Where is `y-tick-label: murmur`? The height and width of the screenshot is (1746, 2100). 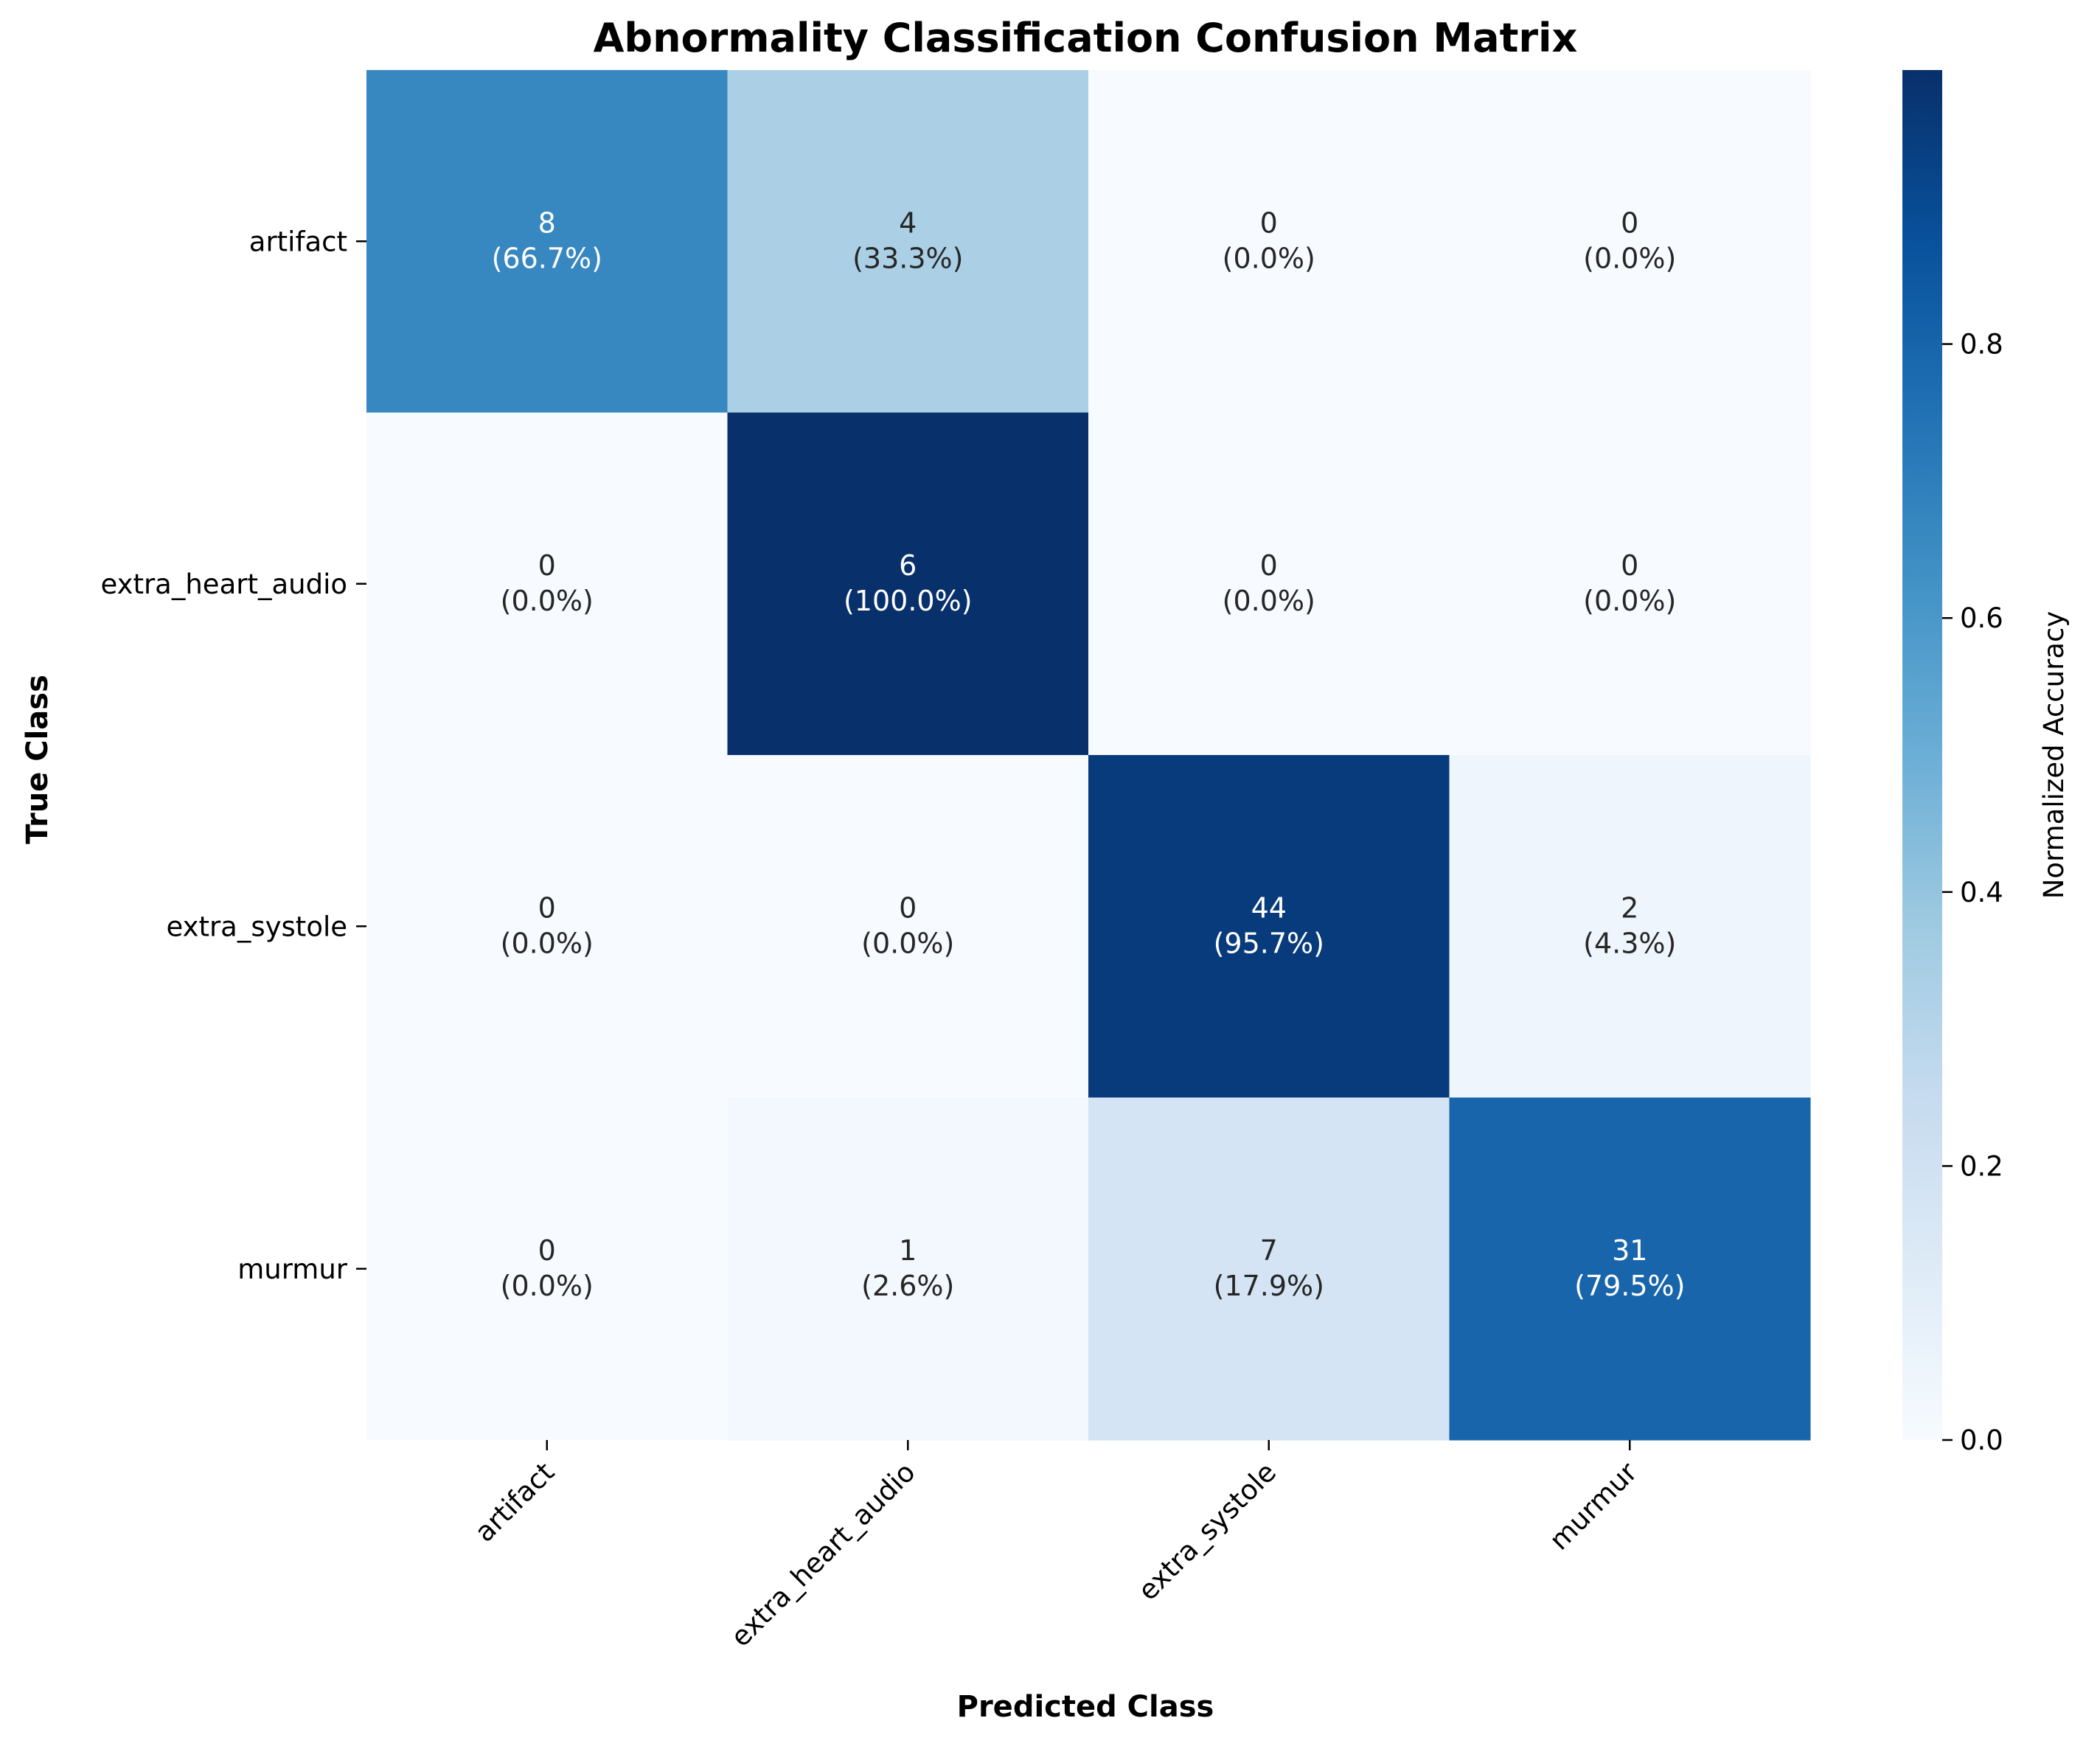
y-tick-label: murmur is located at coordinates (292, 1269).